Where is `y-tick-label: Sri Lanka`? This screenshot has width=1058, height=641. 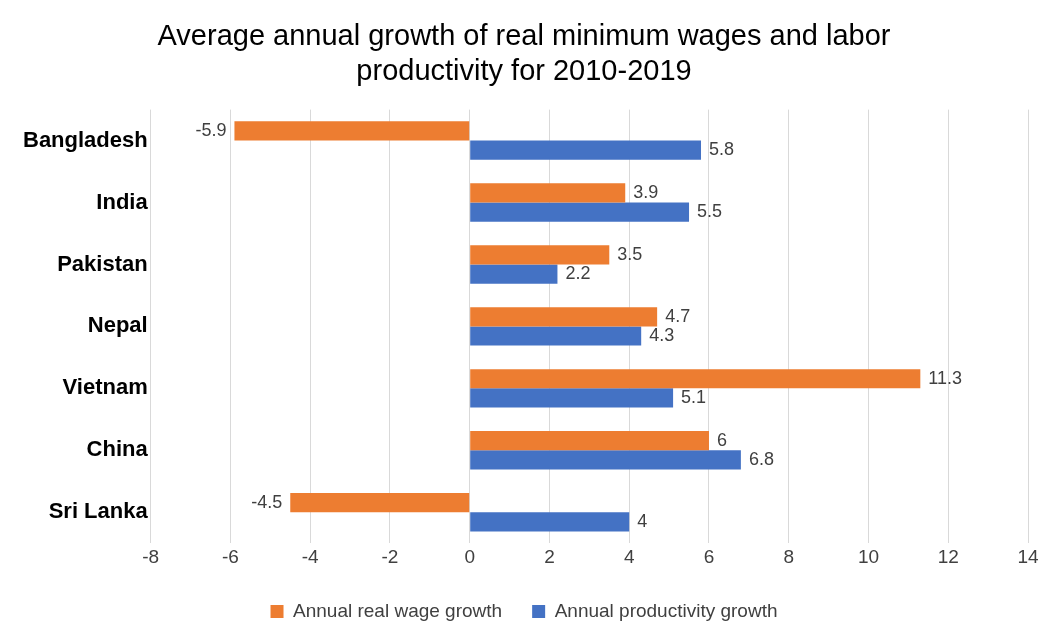 y-tick-label: Sri Lanka is located at coordinates (98, 511).